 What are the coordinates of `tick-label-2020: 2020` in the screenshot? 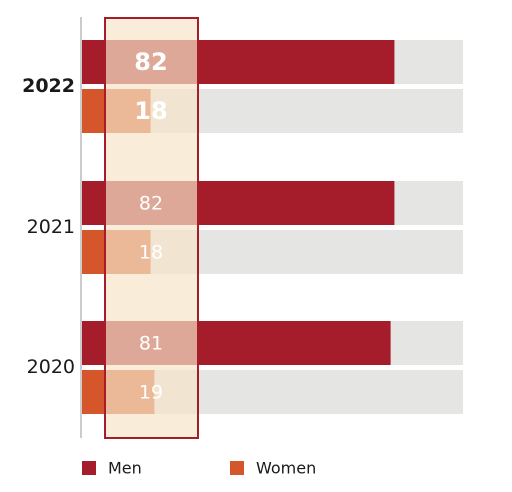 It's located at (51, 367).